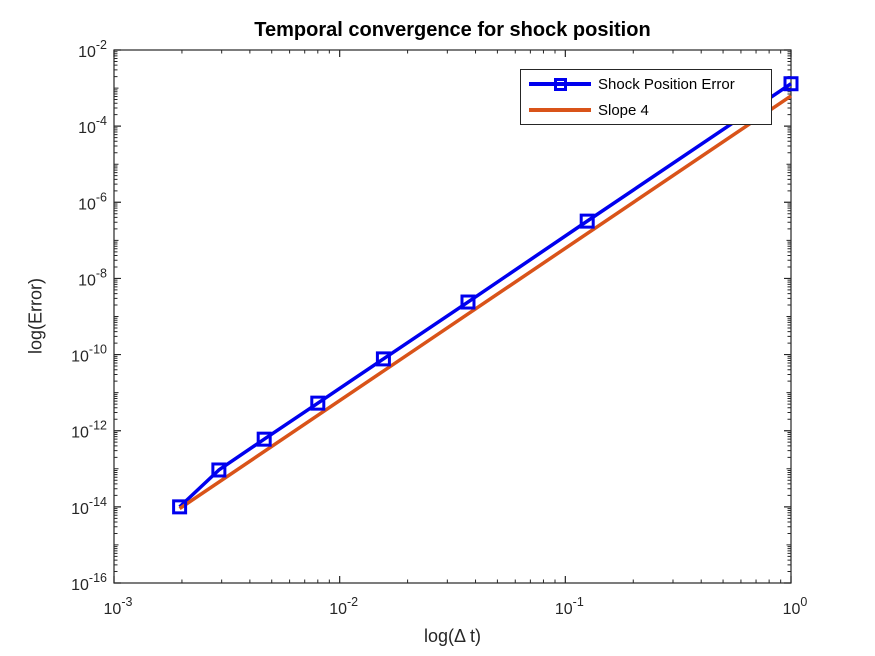 This screenshot has width=875, height=656. Describe the element at coordinates (89, 316) in the screenshot. I see `y-tick-labels: 10⁻² 10⁻⁴ 10⁻⁶ 10⁻⁸ 10⁻¹⁰ 10⁻¹² 10⁻¹⁴ 10⁻¹⁶` at that location.